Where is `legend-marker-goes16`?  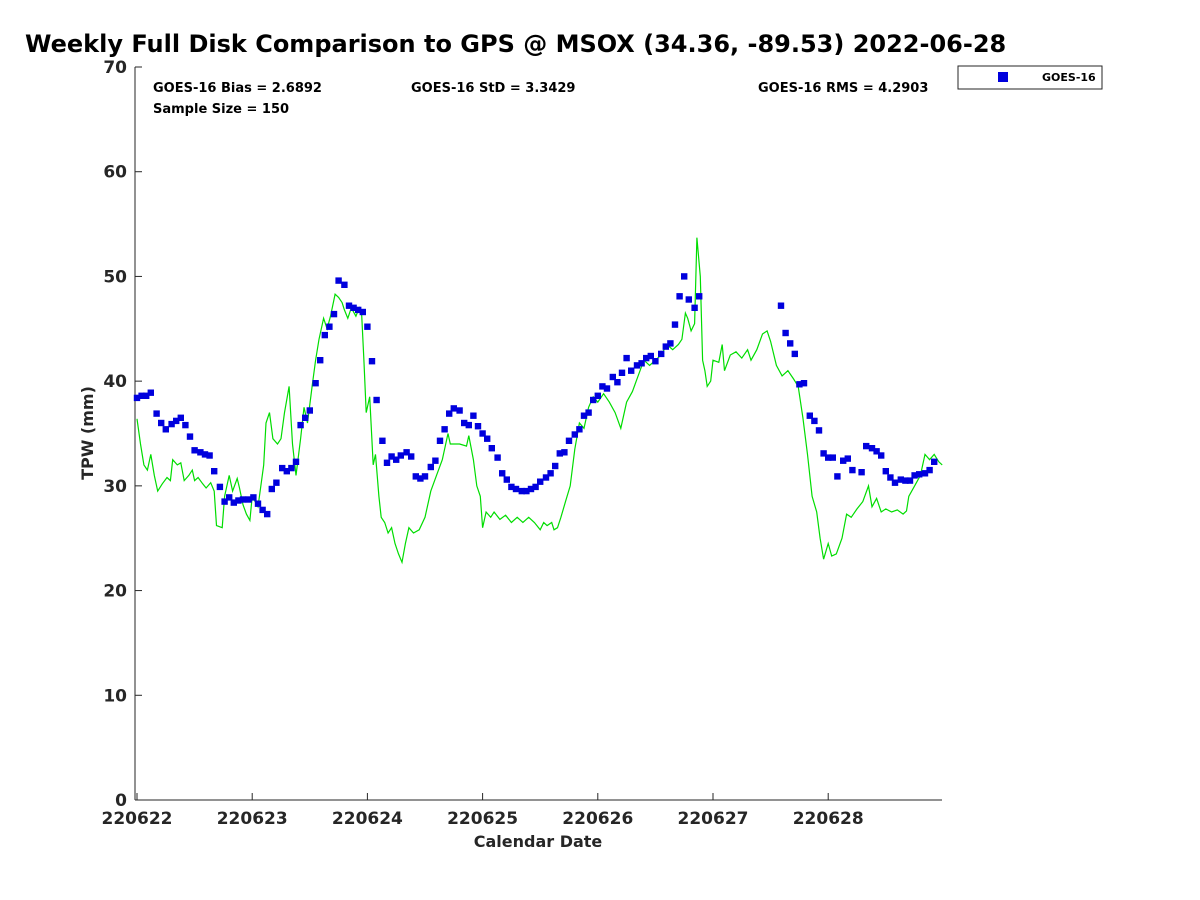 legend-marker-goes16 is located at coordinates (1003, 77).